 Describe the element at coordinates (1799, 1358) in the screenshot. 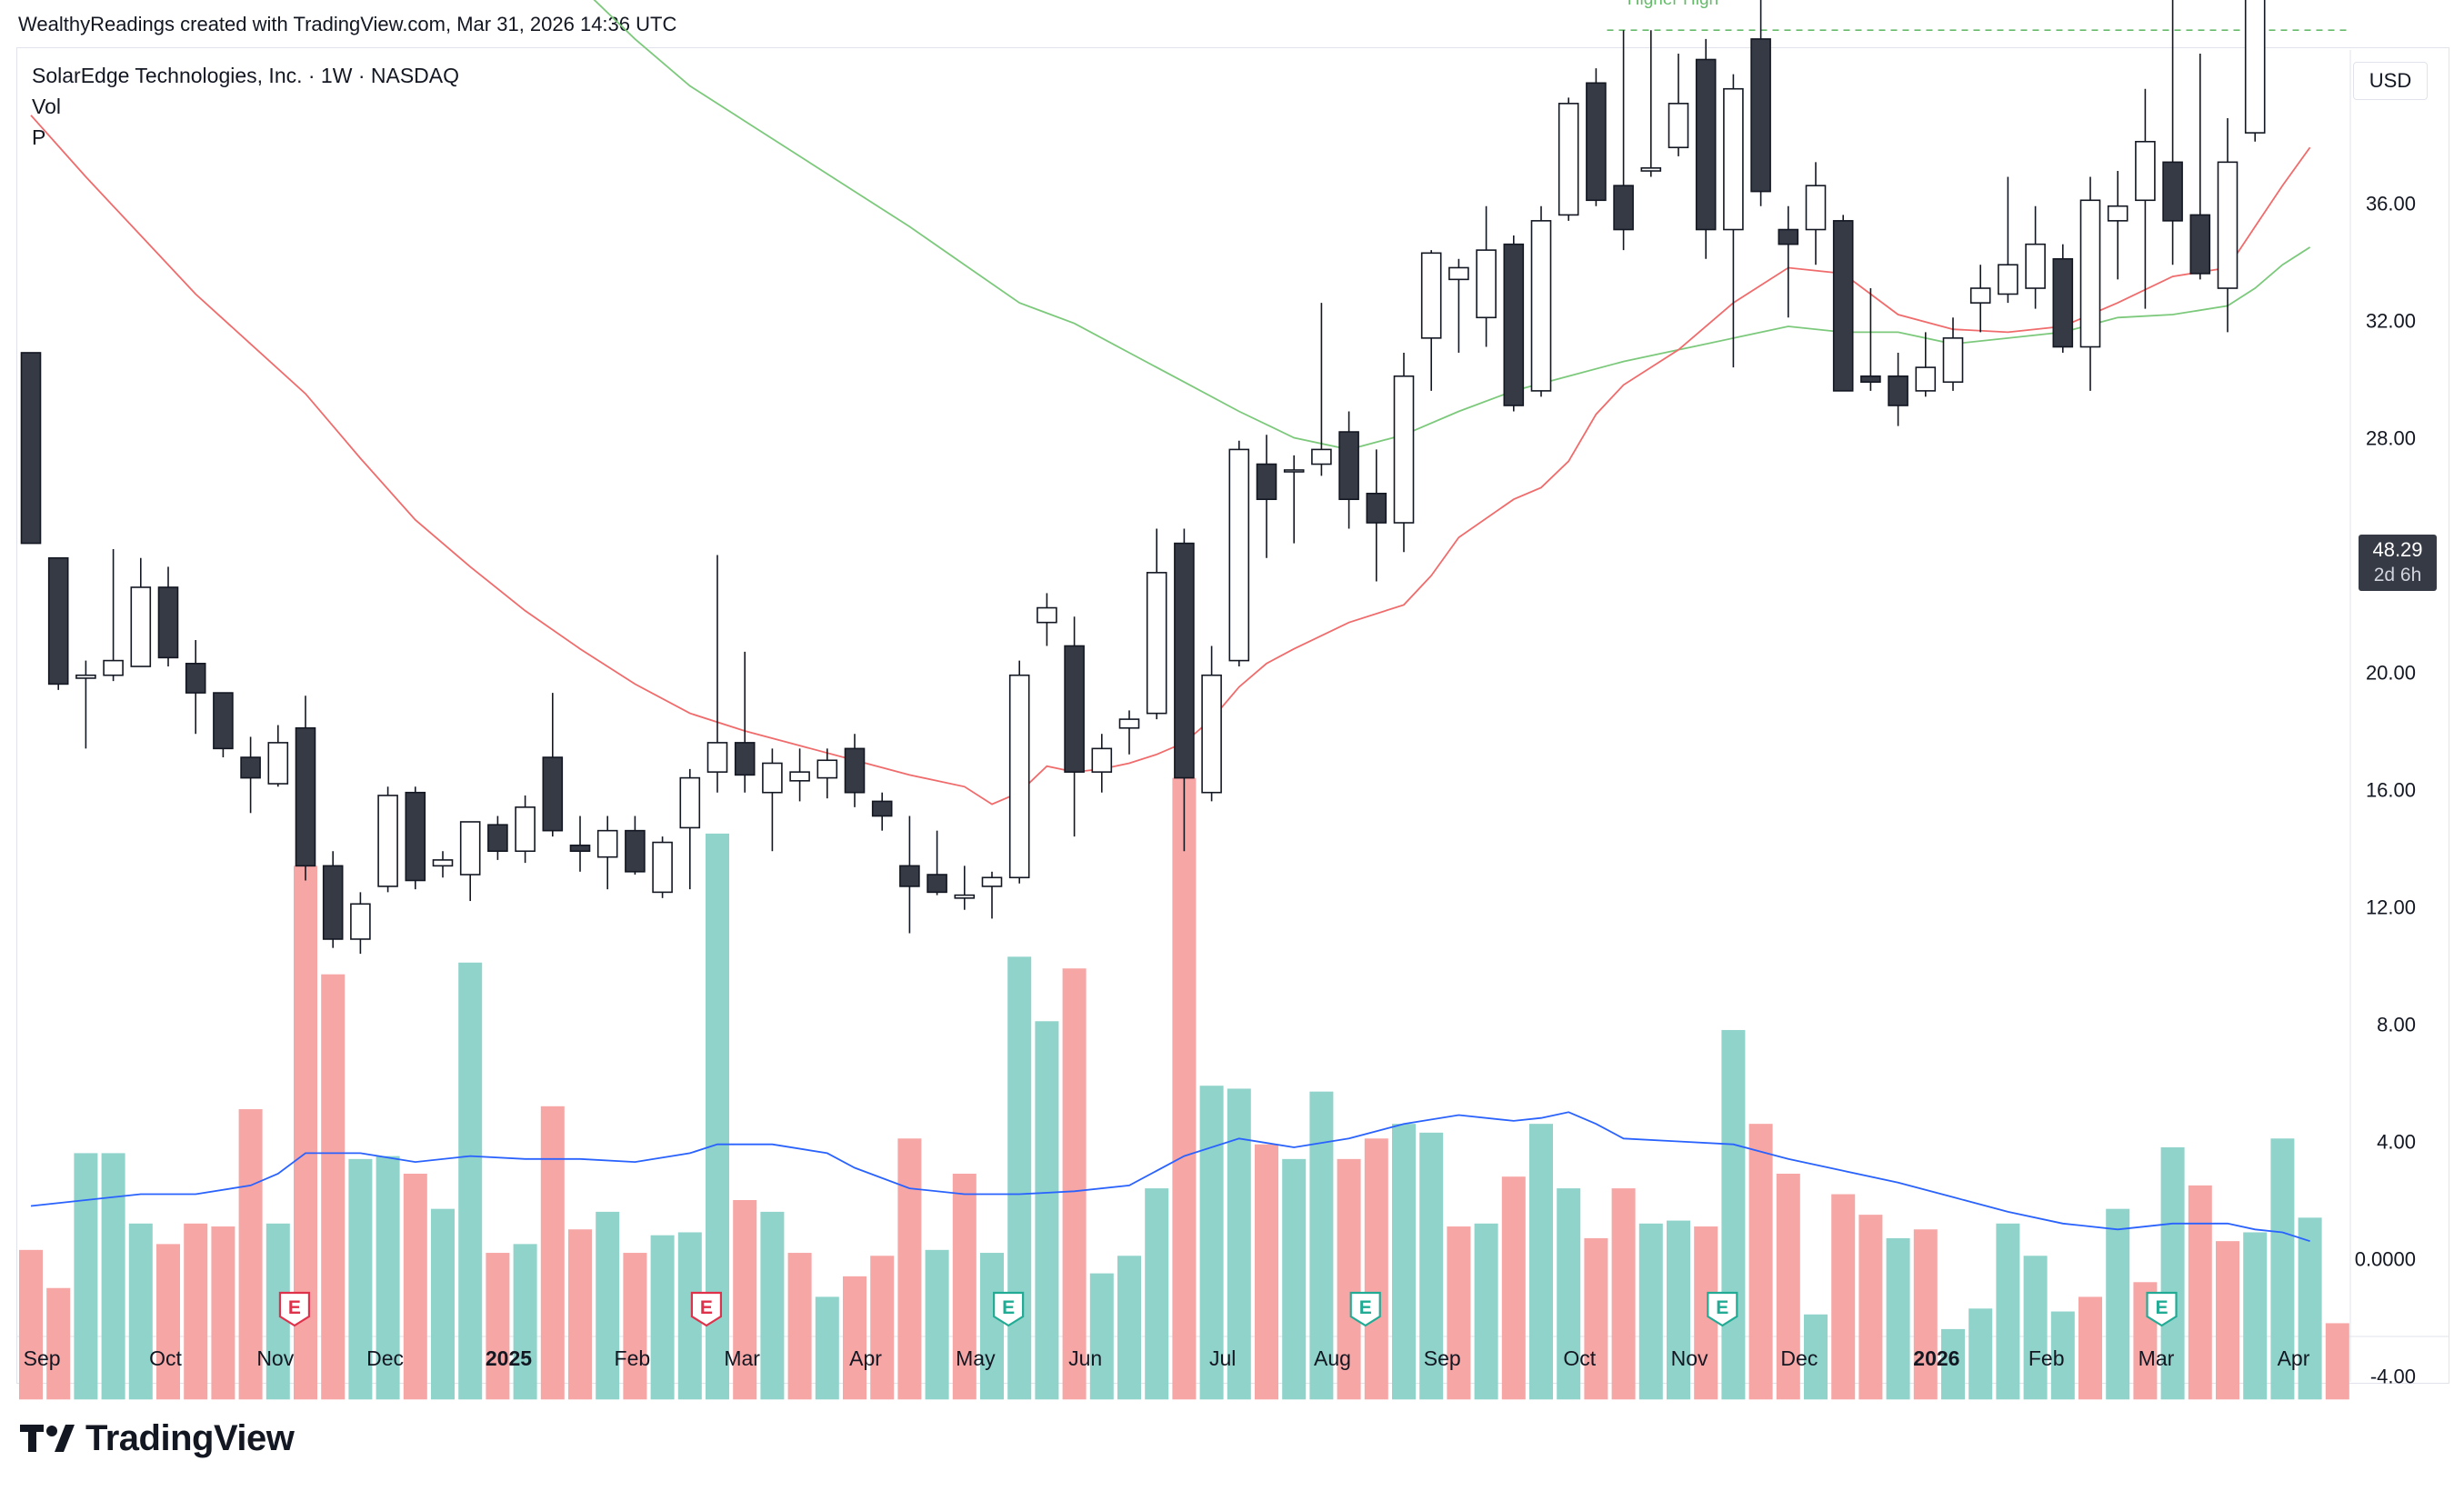

I see `x-tick-label: Dec` at that location.